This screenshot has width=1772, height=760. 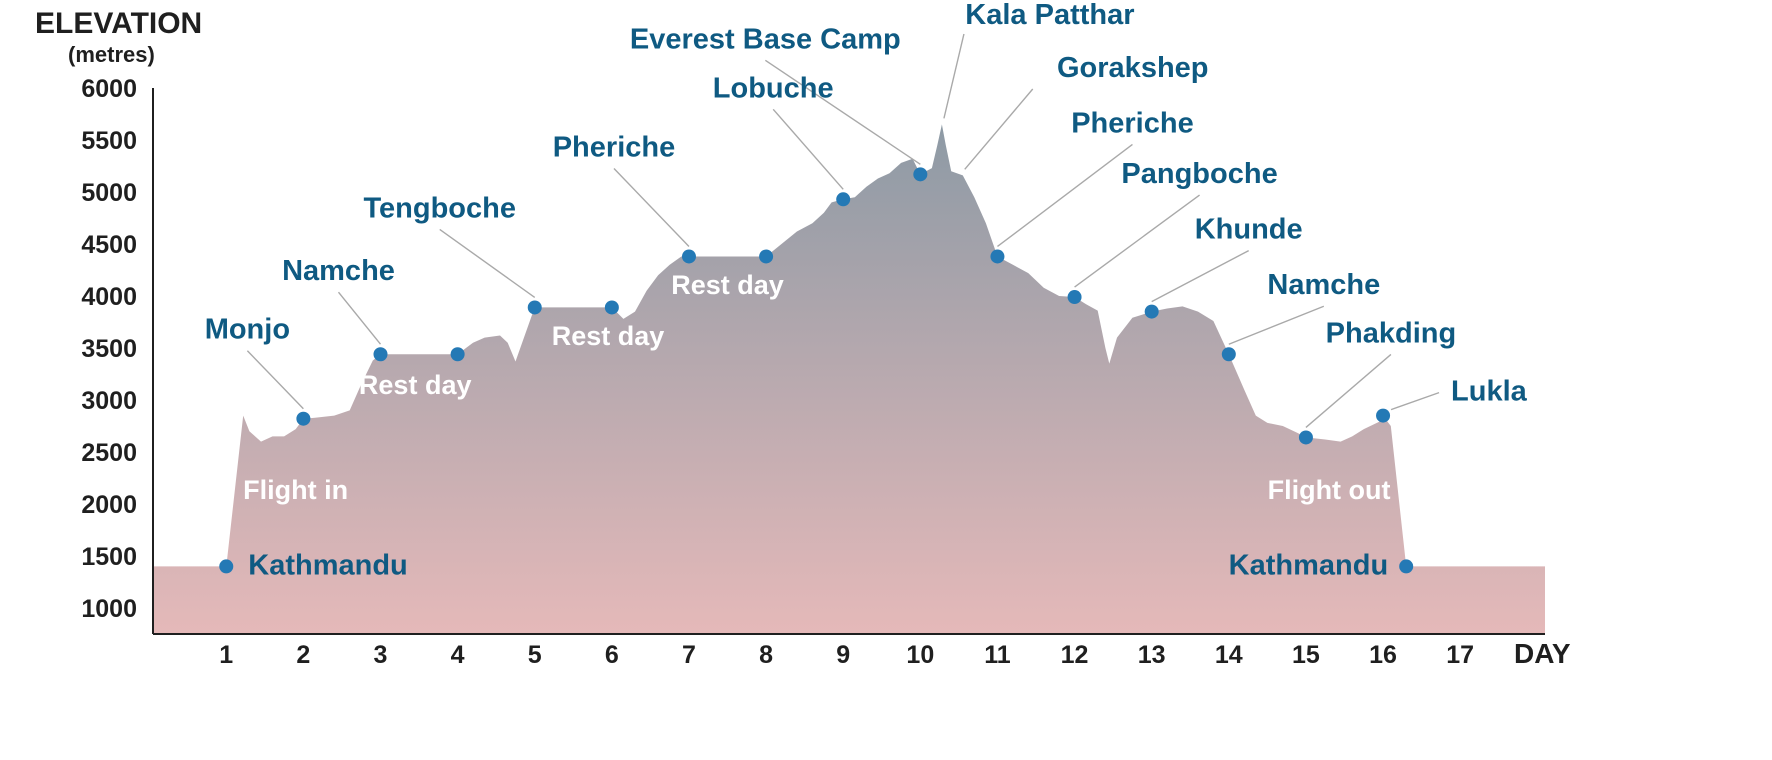 What do you see at coordinates (1229, 655) in the screenshot?
I see `x-tick-label: 14` at bounding box center [1229, 655].